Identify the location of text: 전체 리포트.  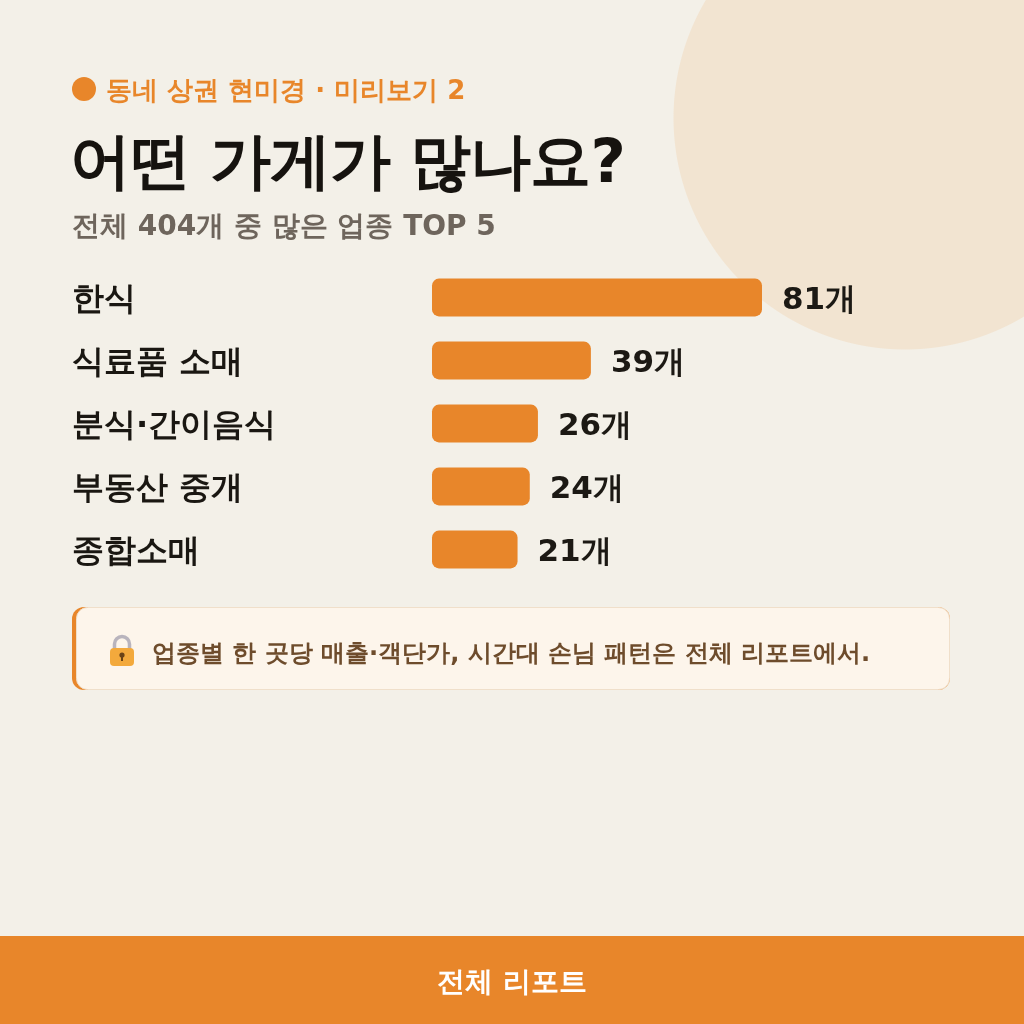
(512, 981).